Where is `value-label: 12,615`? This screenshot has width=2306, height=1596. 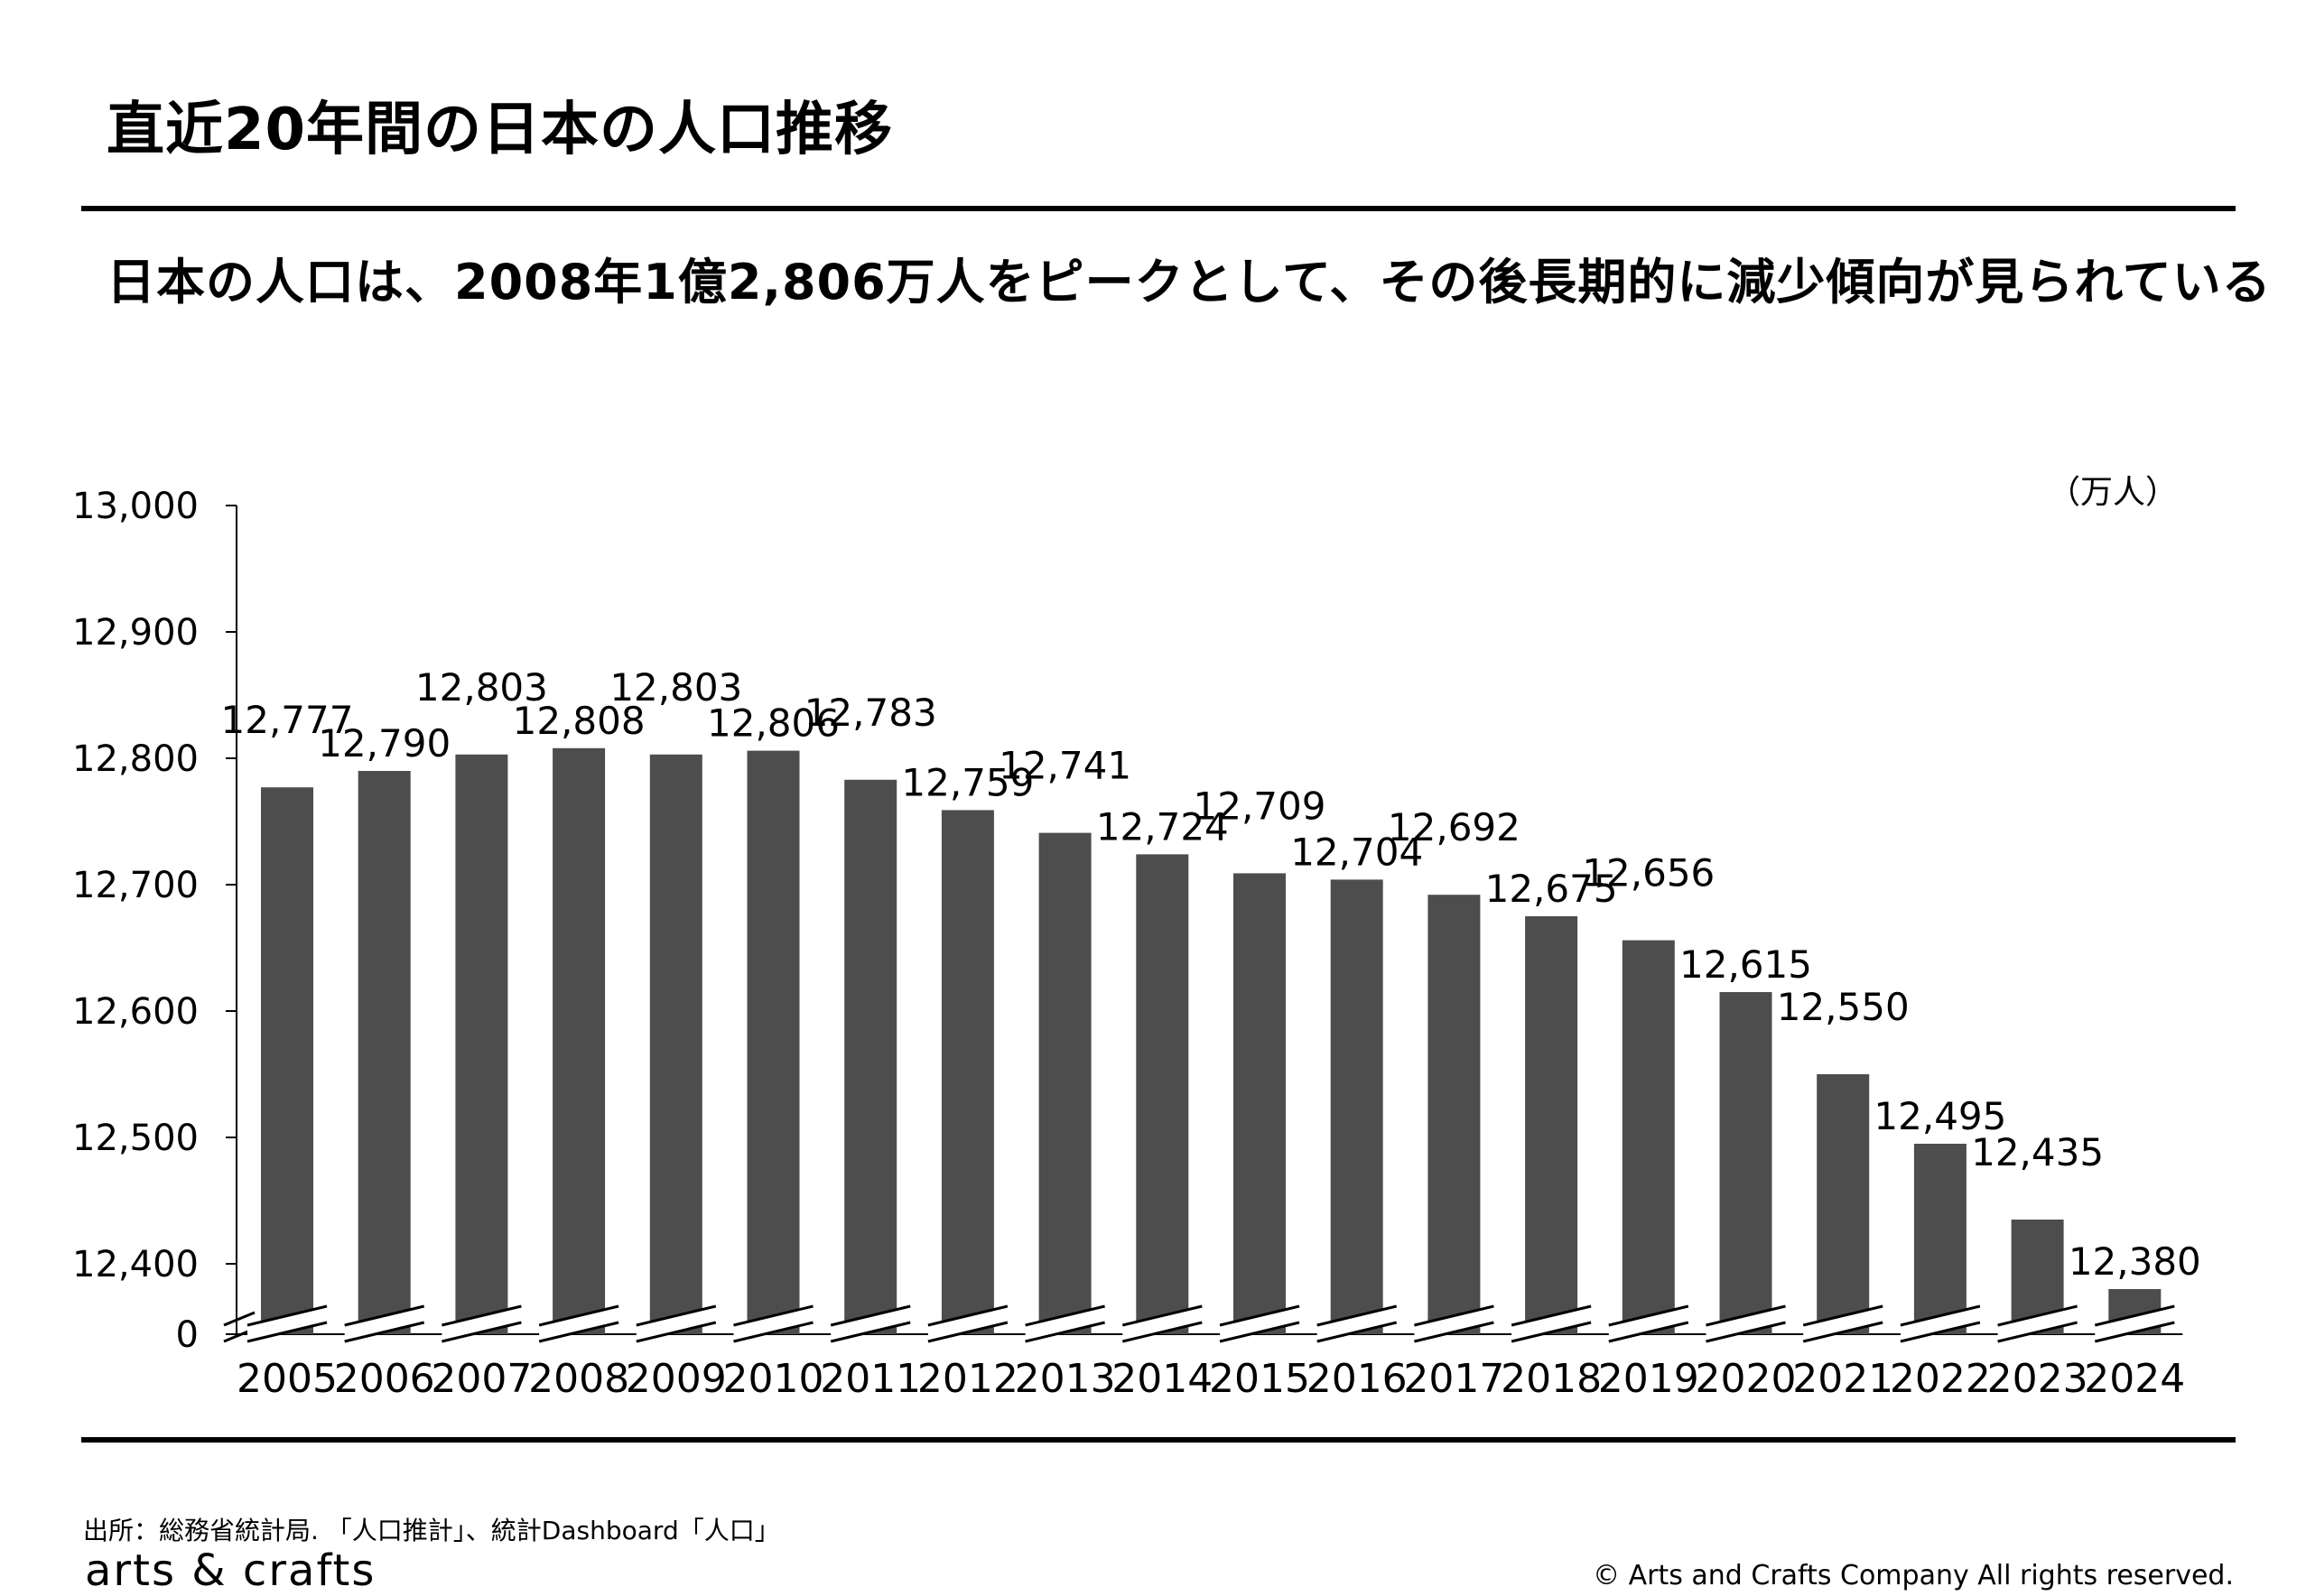
value-label: 12,615 is located at coordinates (1745, 965).